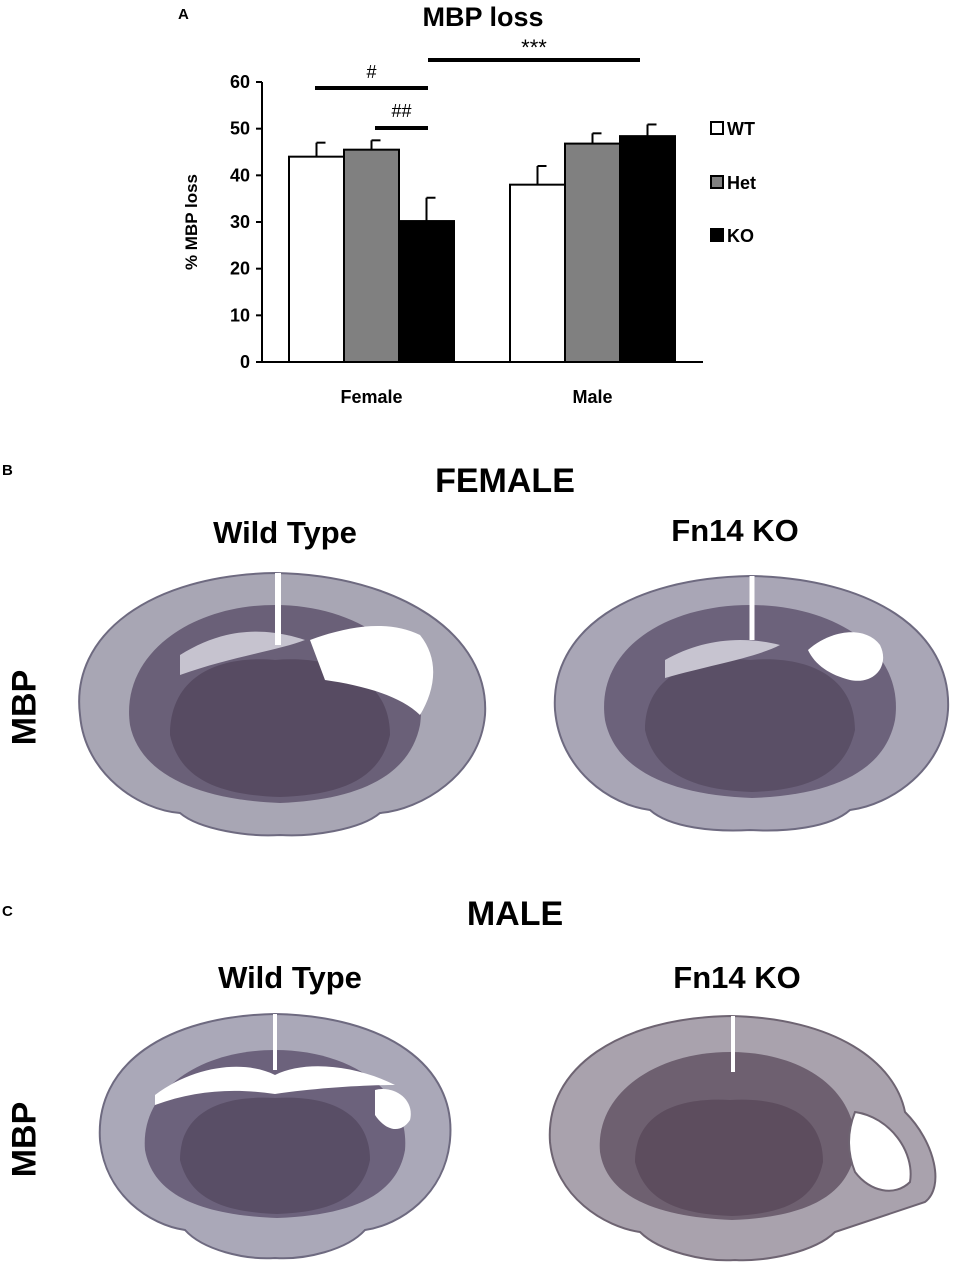 The height and width of the screenshot is (1270, 965). Describe the element at coordinates (275, 1136) in the screenshot. I see `male-wild-type-brain-section-image` at that location.